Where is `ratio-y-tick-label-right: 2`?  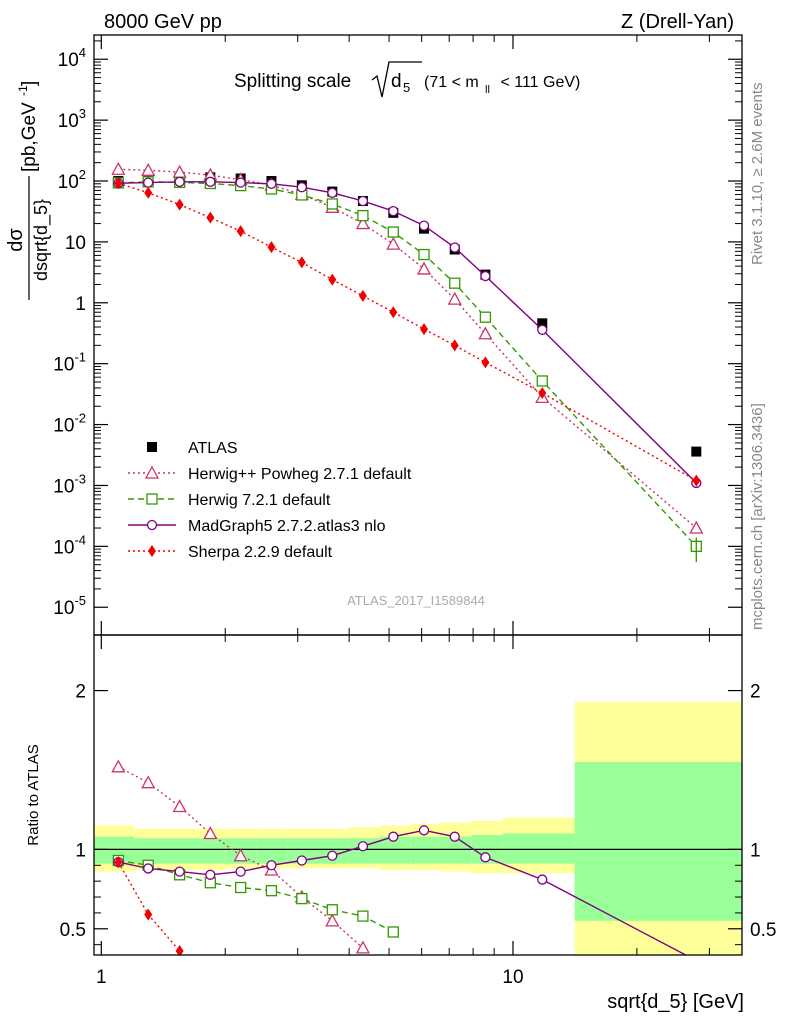 ratio-y-tick-label-right: 2 is located at coordinates (755, 692).